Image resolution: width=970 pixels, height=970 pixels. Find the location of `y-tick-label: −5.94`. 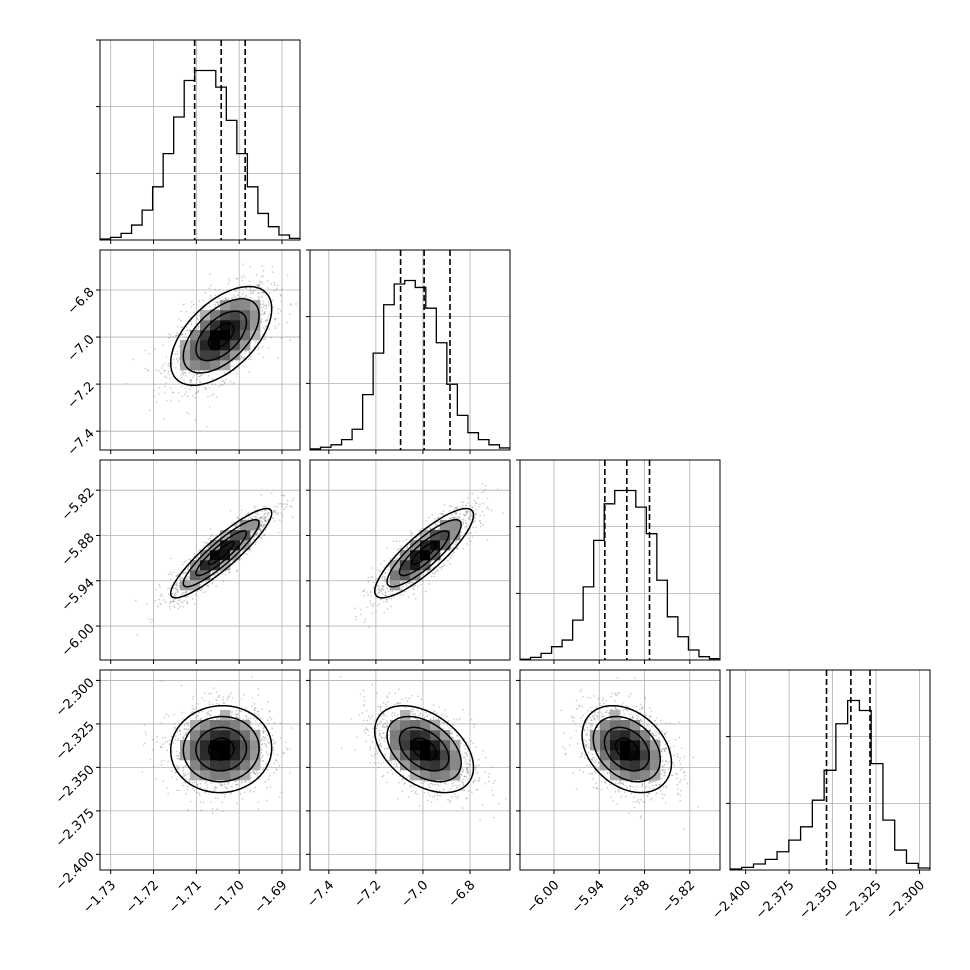

y-tick-label: −5.94 is located at coordinates (78, 595).